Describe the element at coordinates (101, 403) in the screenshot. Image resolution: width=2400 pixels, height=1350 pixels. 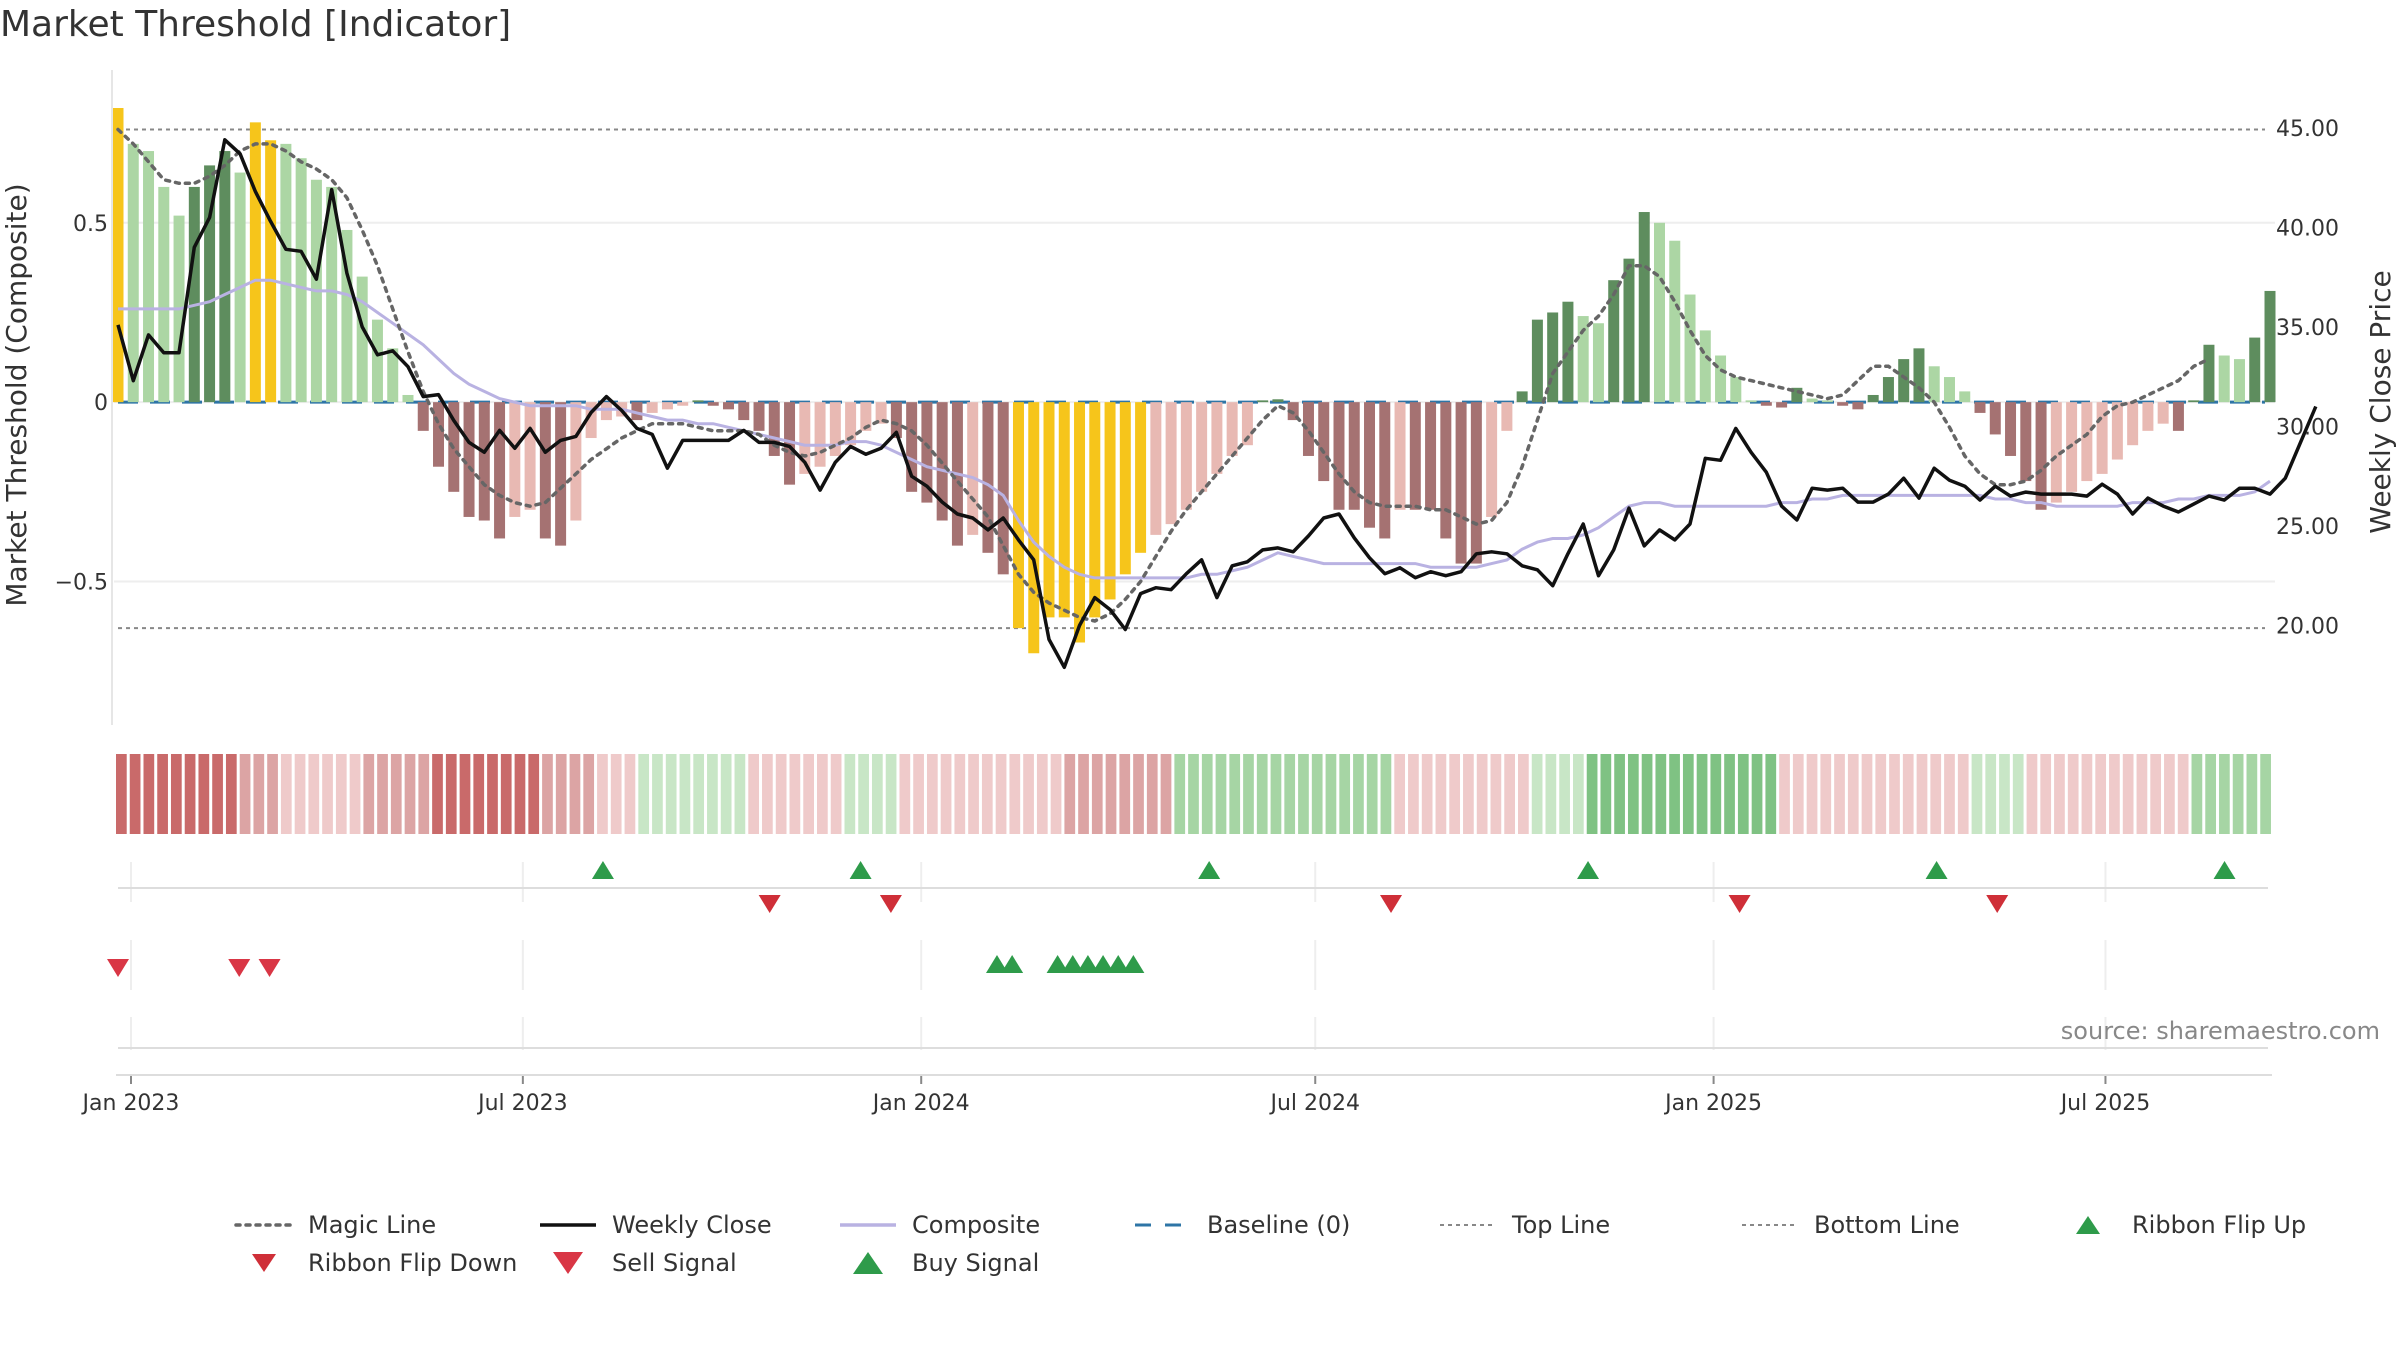
I see `y-tick-label: 0` at that location.